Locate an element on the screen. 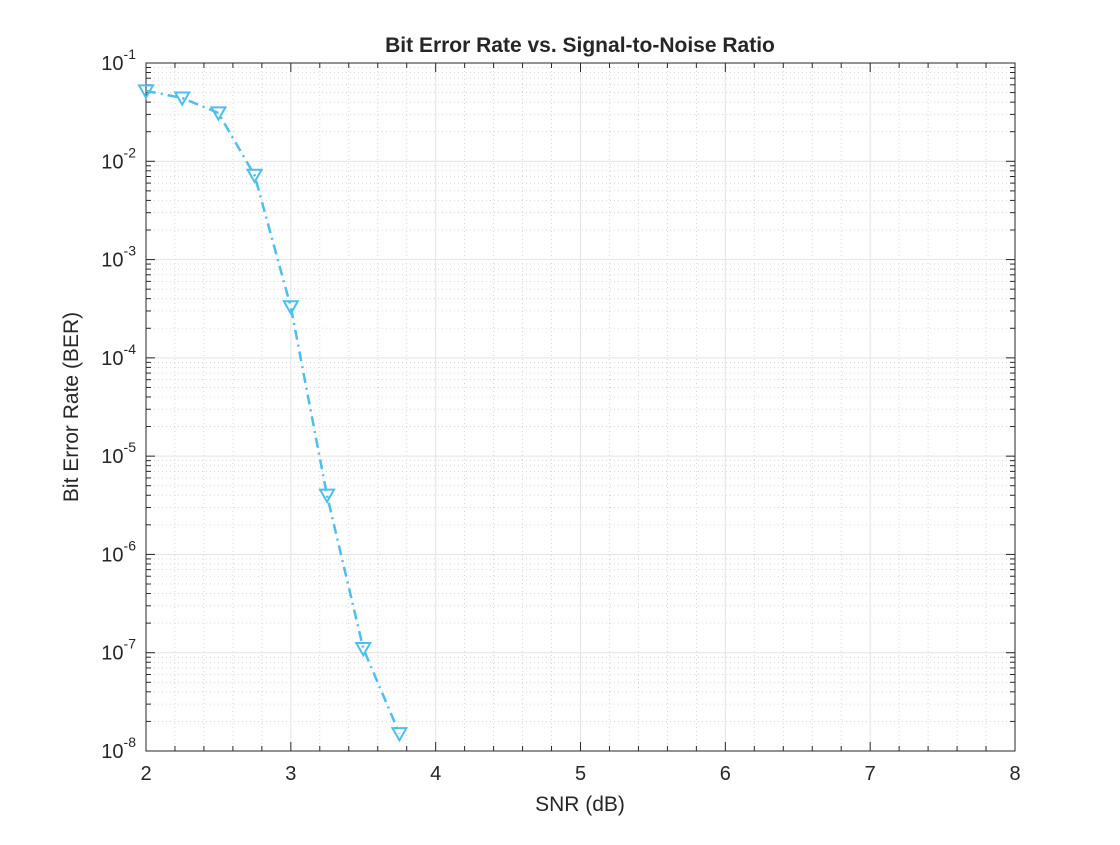  x-tick-label: 5 is located at coordinates (580, 774).